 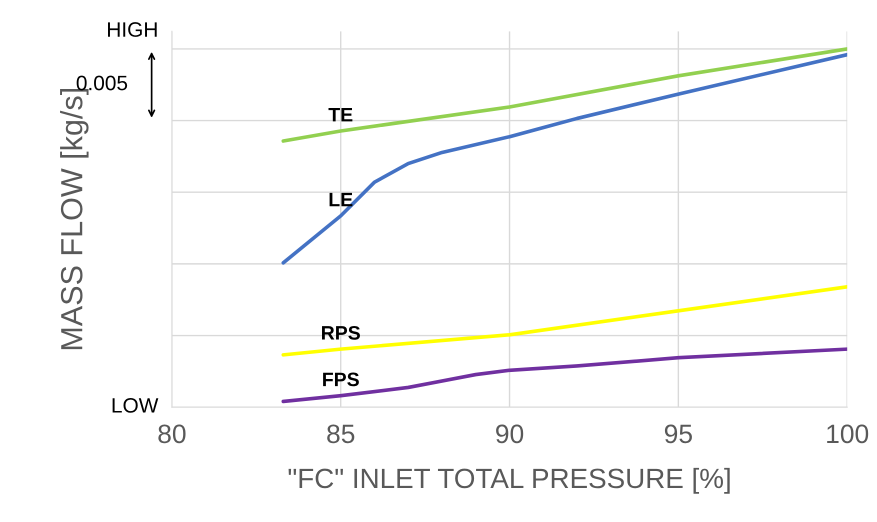 I want to click on x-tick-label: 80, so click(x=172, y=434).